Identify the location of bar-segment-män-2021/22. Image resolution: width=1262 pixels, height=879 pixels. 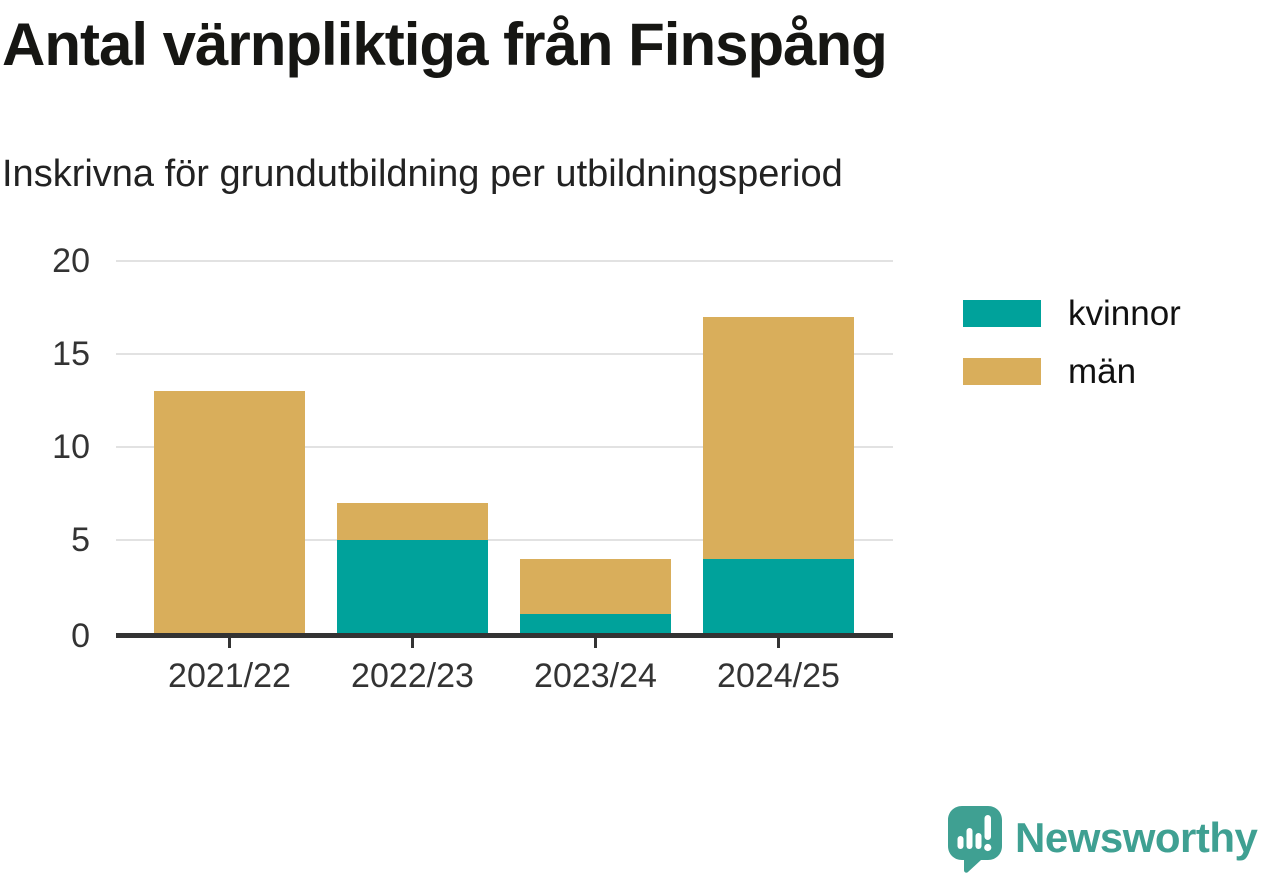
(229, 512).